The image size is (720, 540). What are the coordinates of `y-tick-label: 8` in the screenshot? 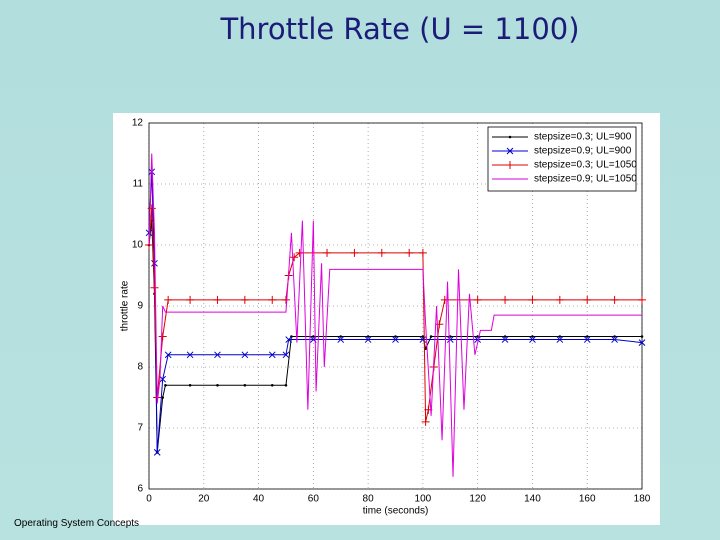 It's located at (140, 367).